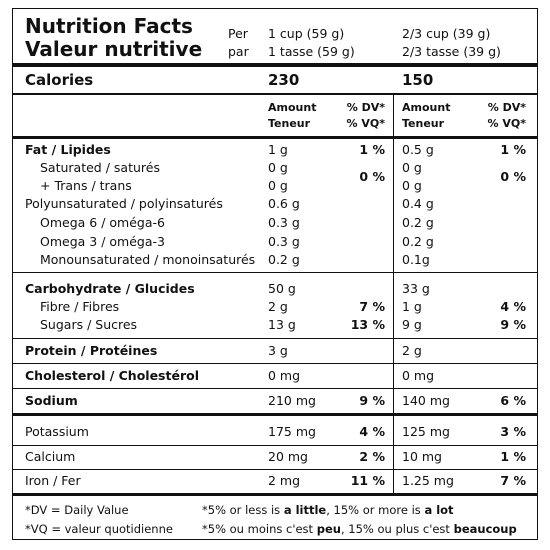 This screenshot has width=550, height=550. I want to click on column-header: Teneur, so click(423, 123).